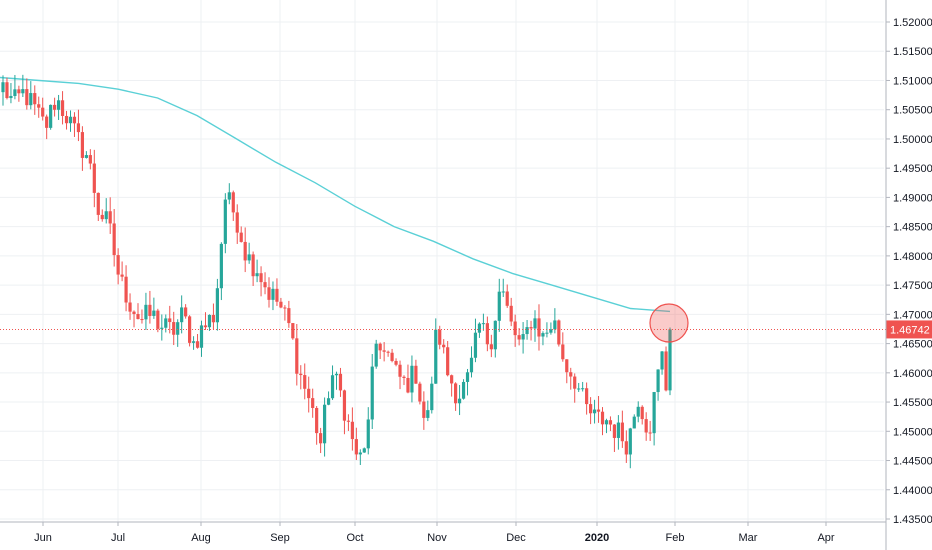 The height and width of the screenshot is (550, 932). I want to click on y-tick-label: 1.49000, so click(912, 198).